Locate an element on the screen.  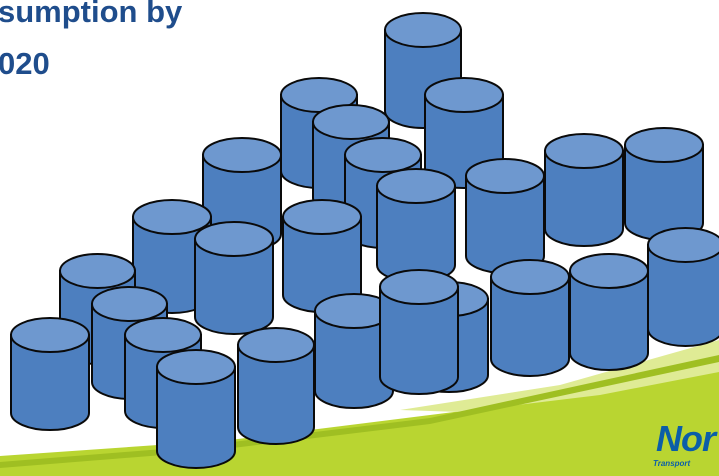
company-logo: Nor is located at coordinates (686, 438).